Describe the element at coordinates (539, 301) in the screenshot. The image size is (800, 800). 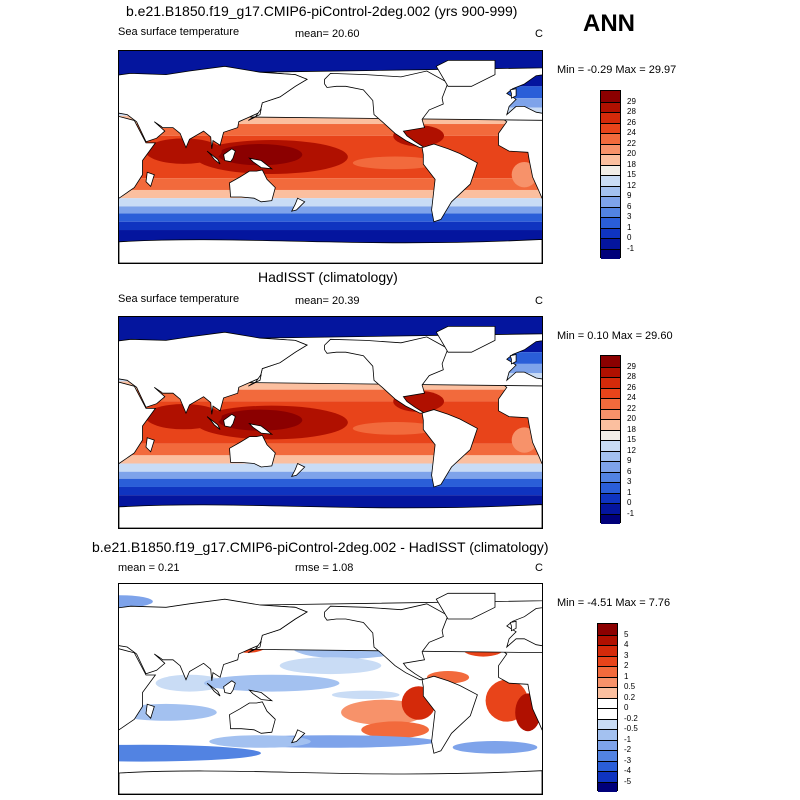
I see `panel2-units-label: C` at that location.